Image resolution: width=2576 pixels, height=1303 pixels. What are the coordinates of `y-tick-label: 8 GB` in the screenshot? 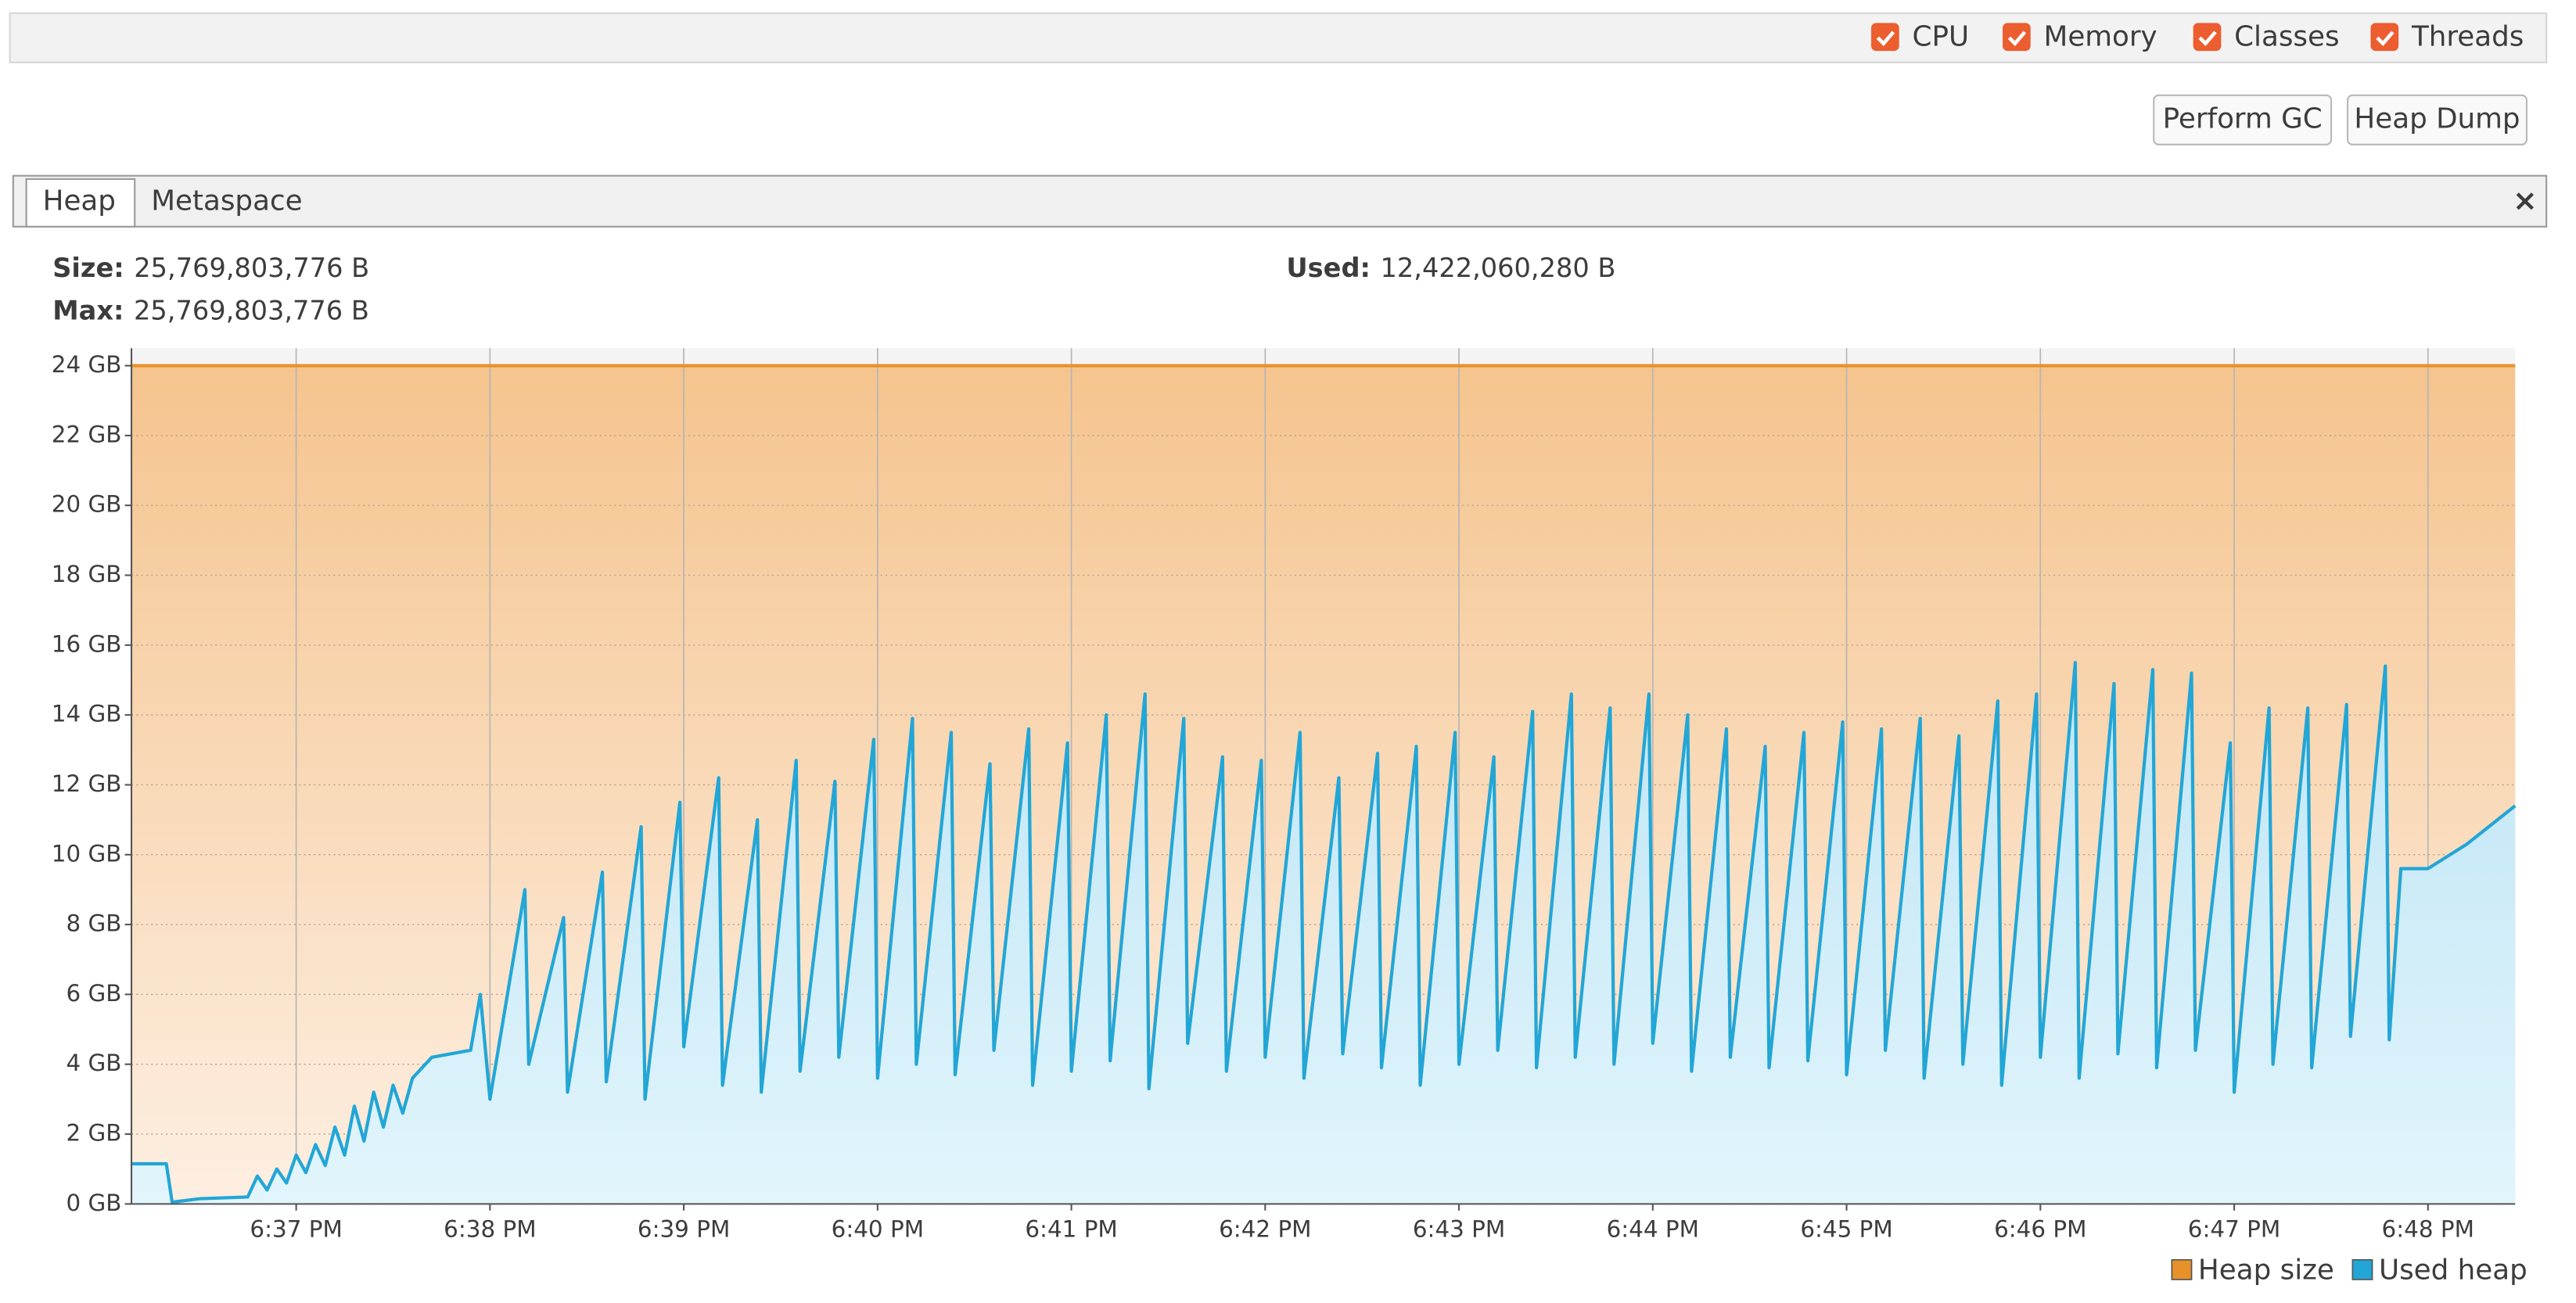 It's located at (94, 924).